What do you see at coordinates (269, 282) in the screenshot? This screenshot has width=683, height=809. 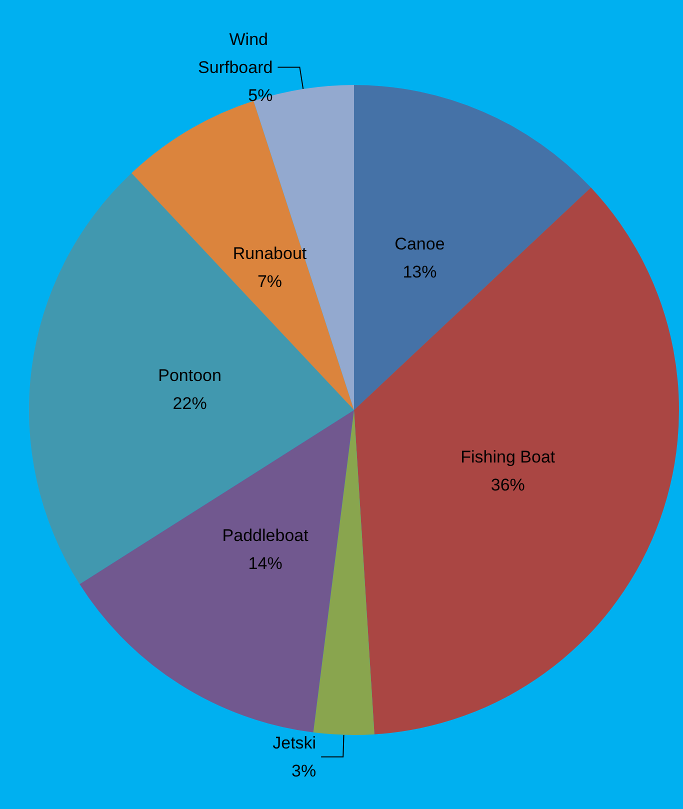 I see `data-label: 7%` at bounding box center [269, 282].